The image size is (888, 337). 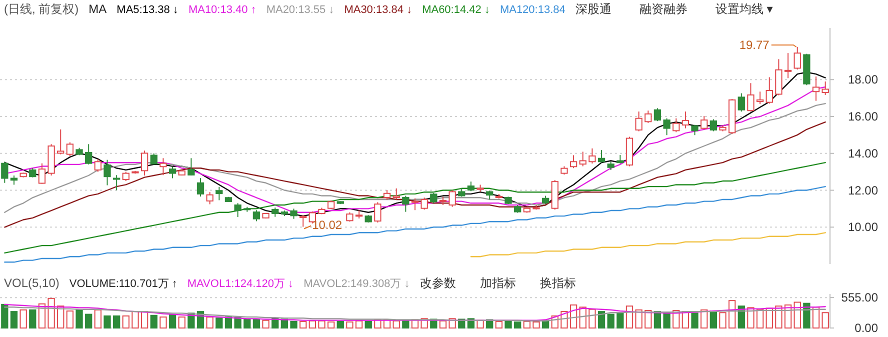 What do you see at coordinates (240, 284) in the screenshot?
I see `text: MAVOL1:124.120万 ↓` at bounding box center [240, 284].